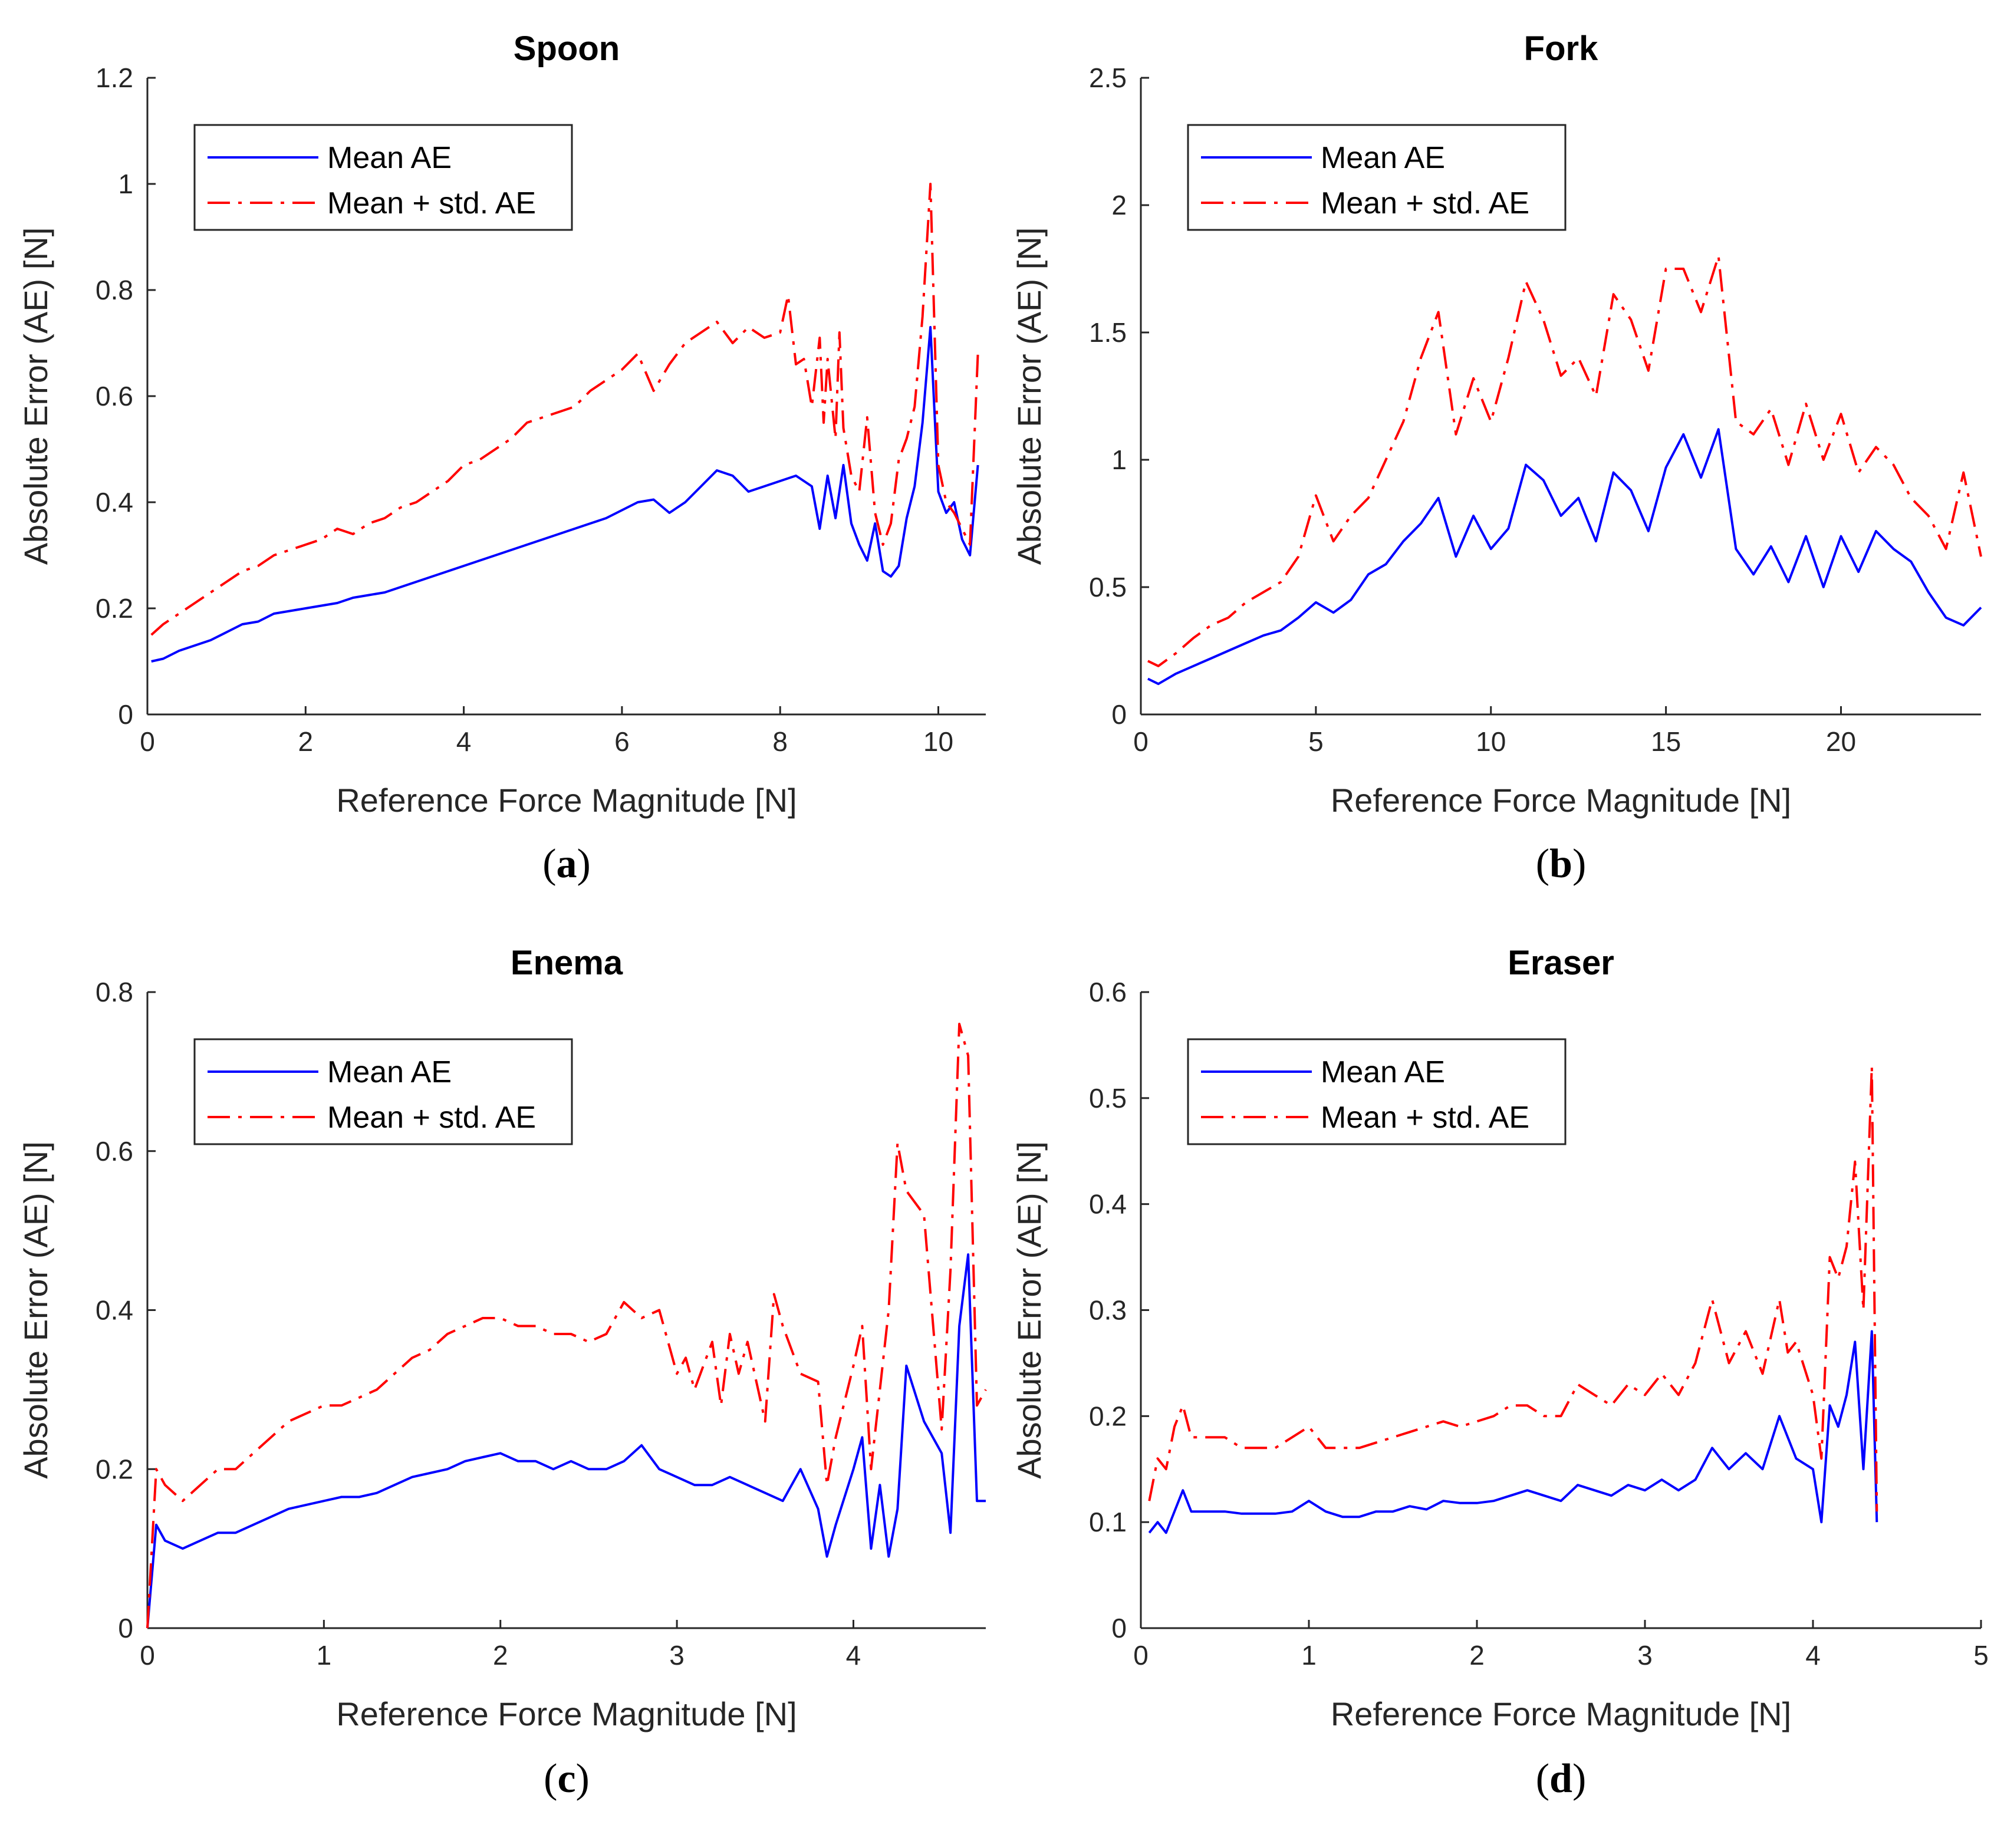  What do you see at coordinates (1561, 48) in the screenshot?
I see `chart-title: Fork` at bounding box center [1561, 48].